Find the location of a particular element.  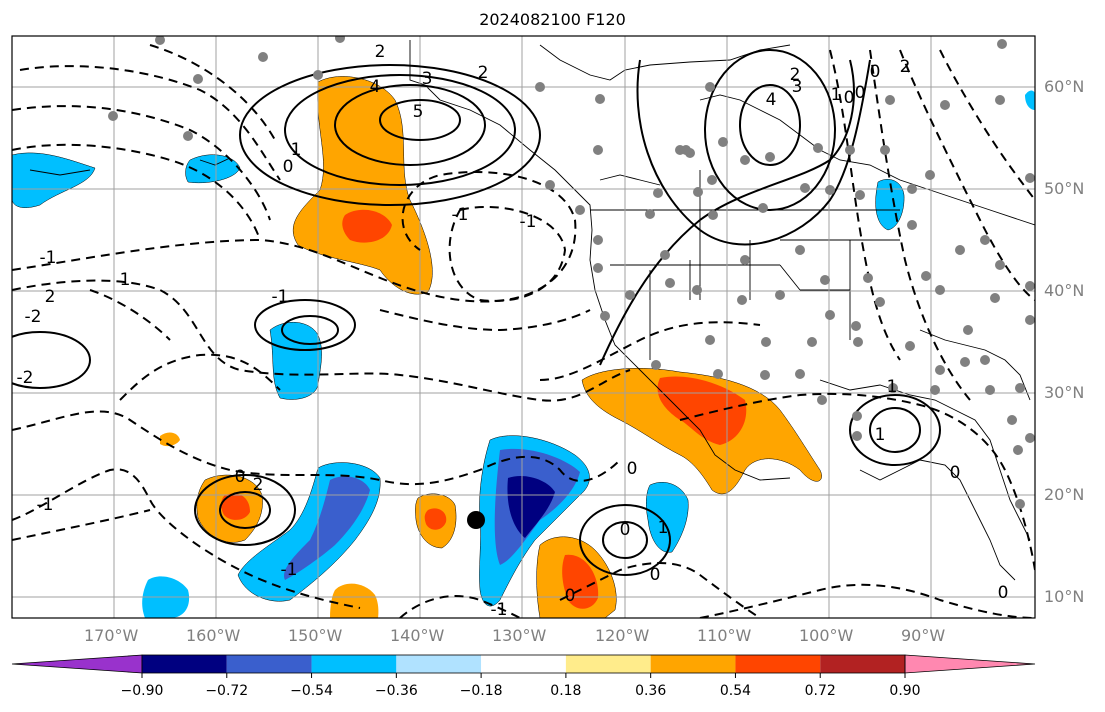

longitude-label: 90°W is located at coordinates (923, 635).